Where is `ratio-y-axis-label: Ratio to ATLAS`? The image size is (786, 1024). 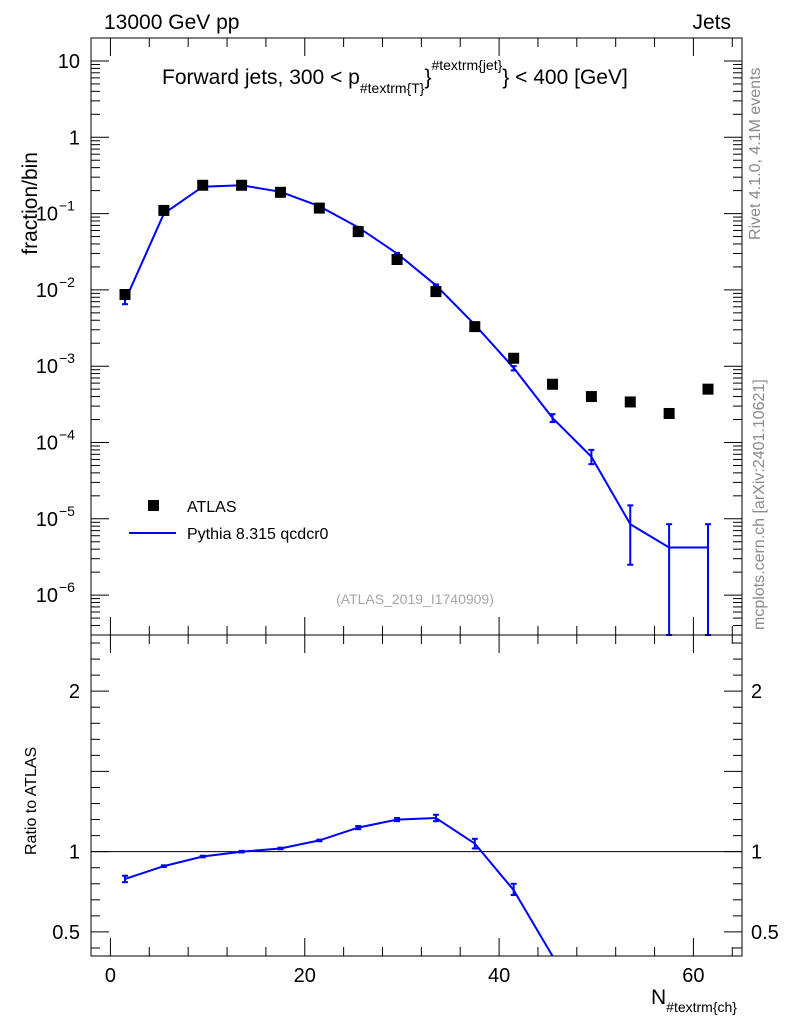
ratio-y-axis-label: Ratio to ATLAS is located at coordinates (31, 801).